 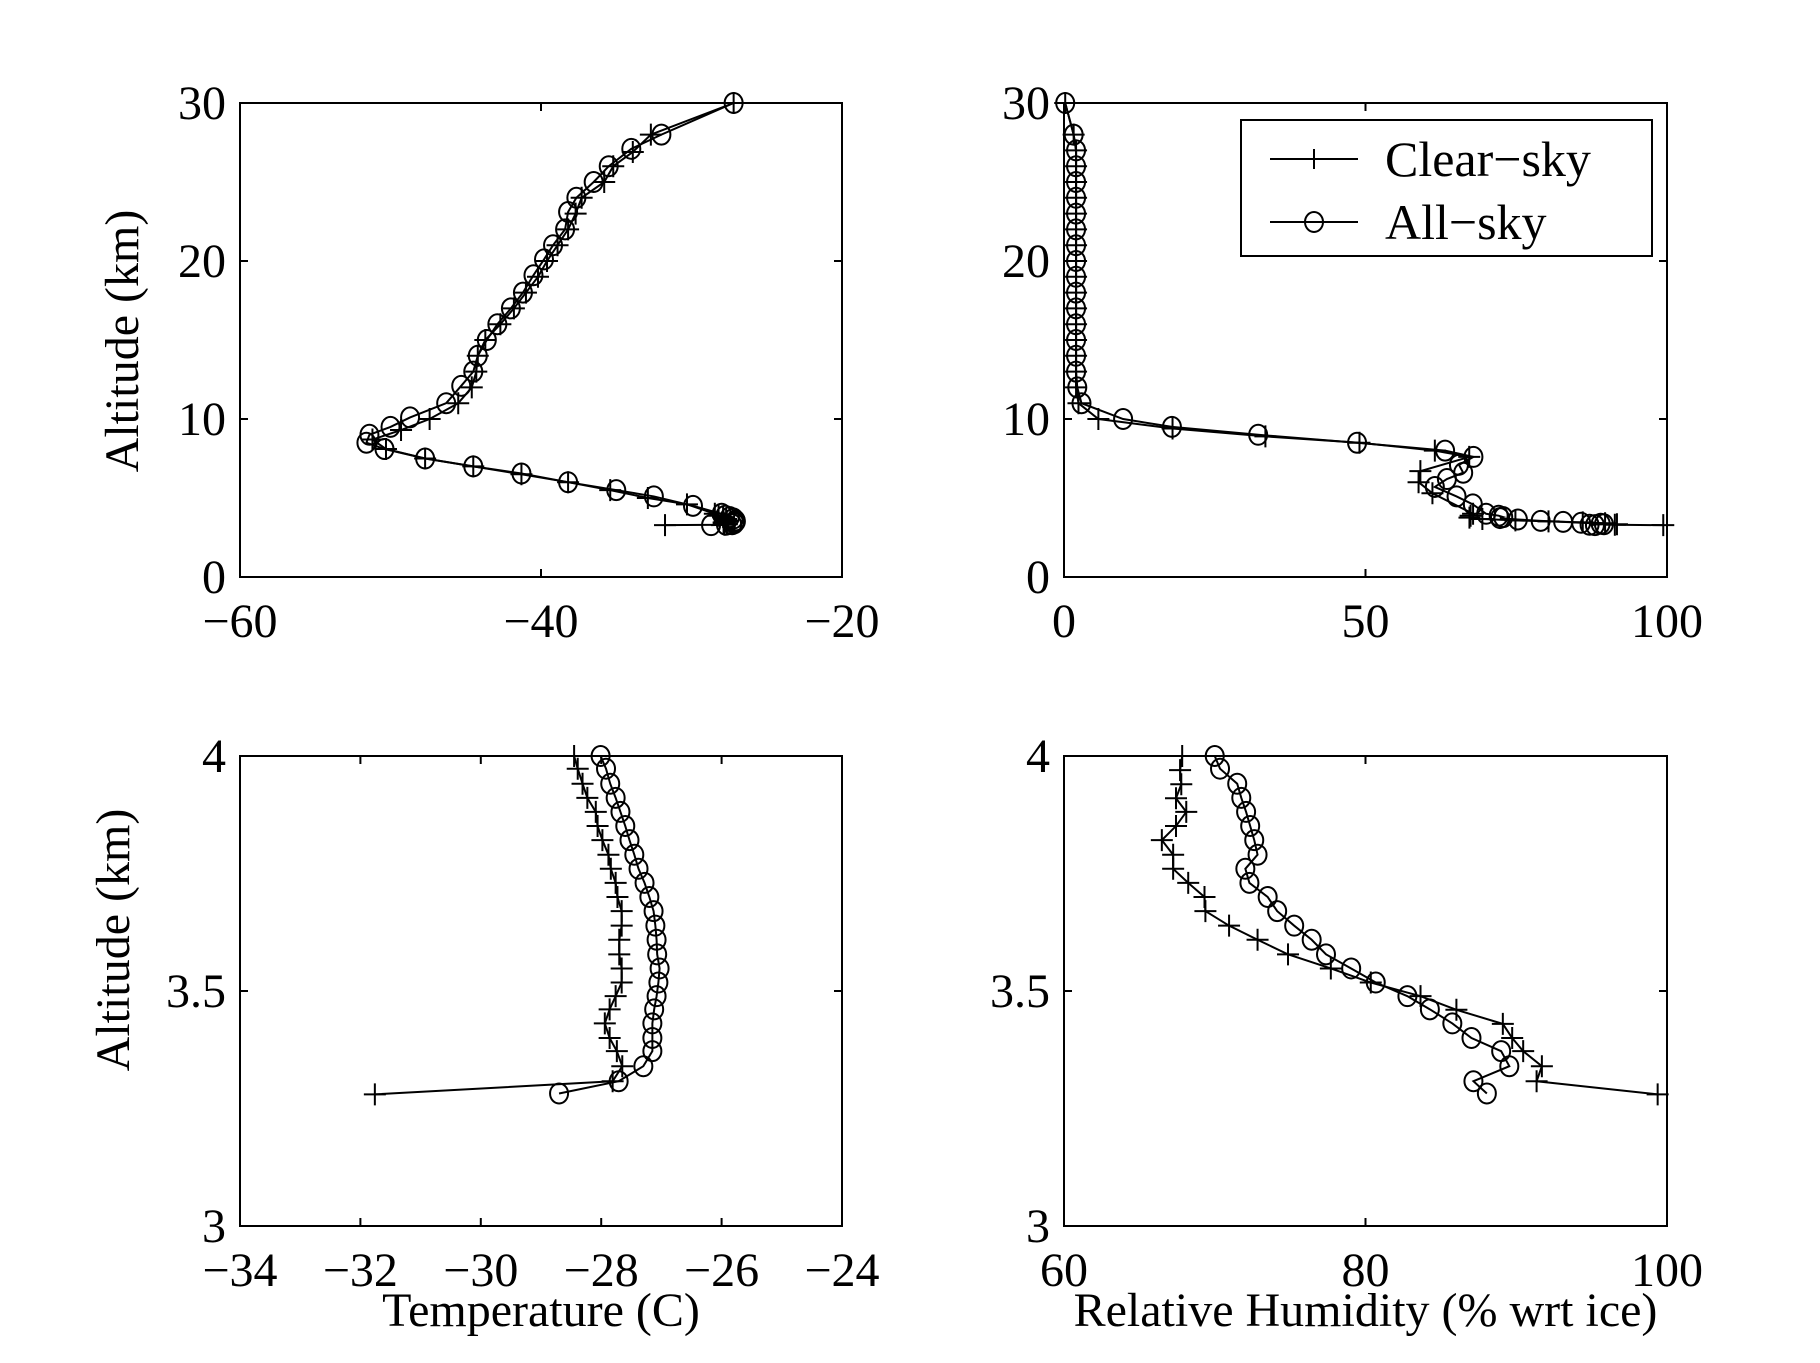 I want to click on series-all-sky, so click(x=1362, y=925).